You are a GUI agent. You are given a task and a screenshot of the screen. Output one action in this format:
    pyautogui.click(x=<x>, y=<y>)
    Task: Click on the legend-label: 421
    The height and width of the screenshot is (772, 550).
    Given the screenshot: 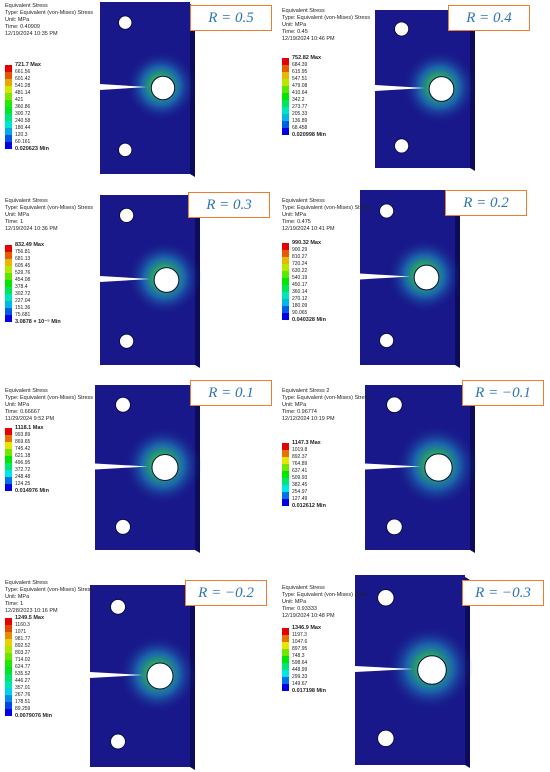 What is the action you would take?
    pyautogui.click(x=19, y=100)
    